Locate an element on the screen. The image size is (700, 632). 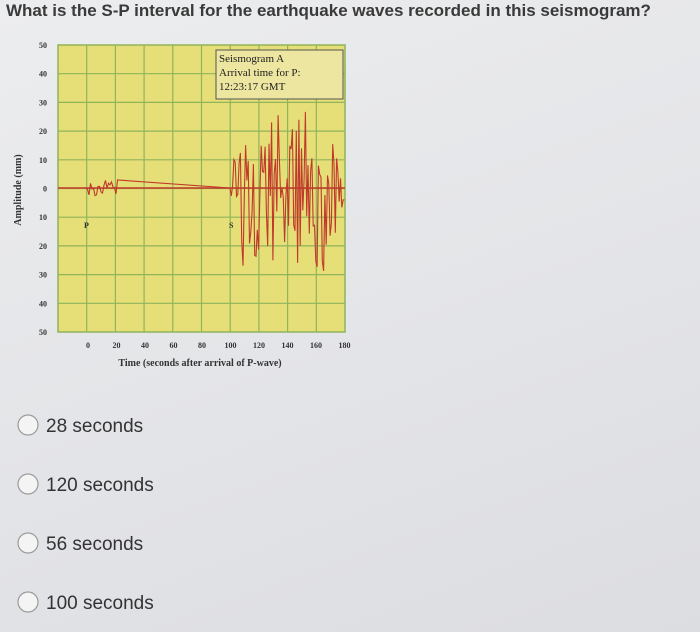
x-tick-label: 100 is located at coordinates (231, 345).